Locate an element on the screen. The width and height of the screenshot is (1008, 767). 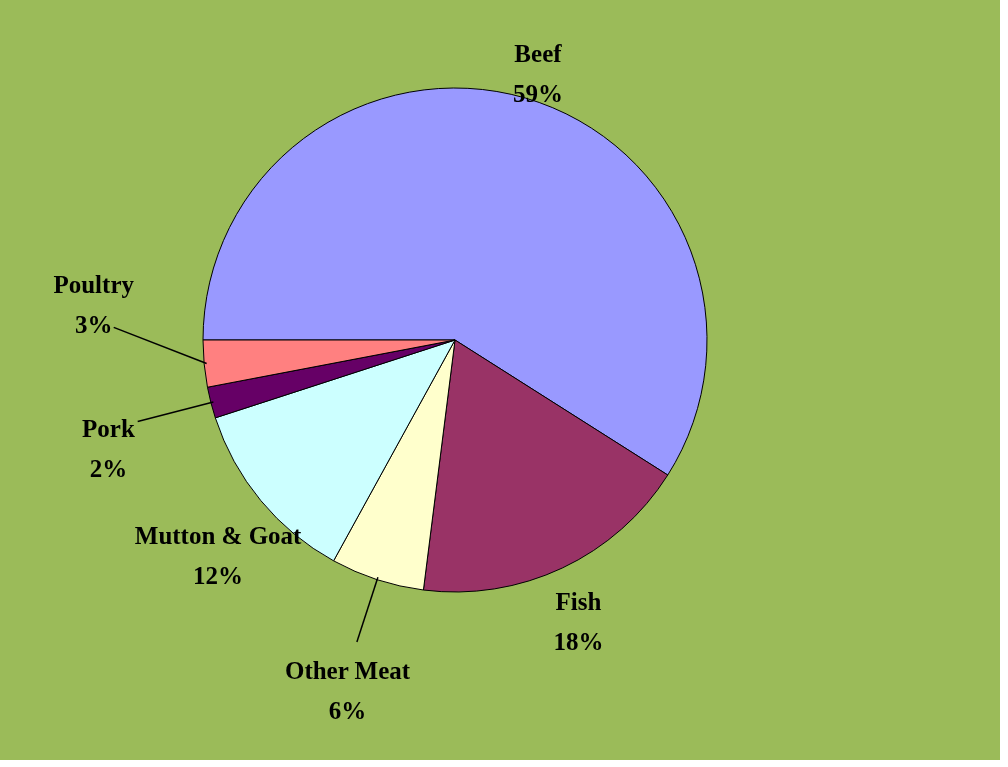
data-label: 18% is located at coordinates (578, 642).